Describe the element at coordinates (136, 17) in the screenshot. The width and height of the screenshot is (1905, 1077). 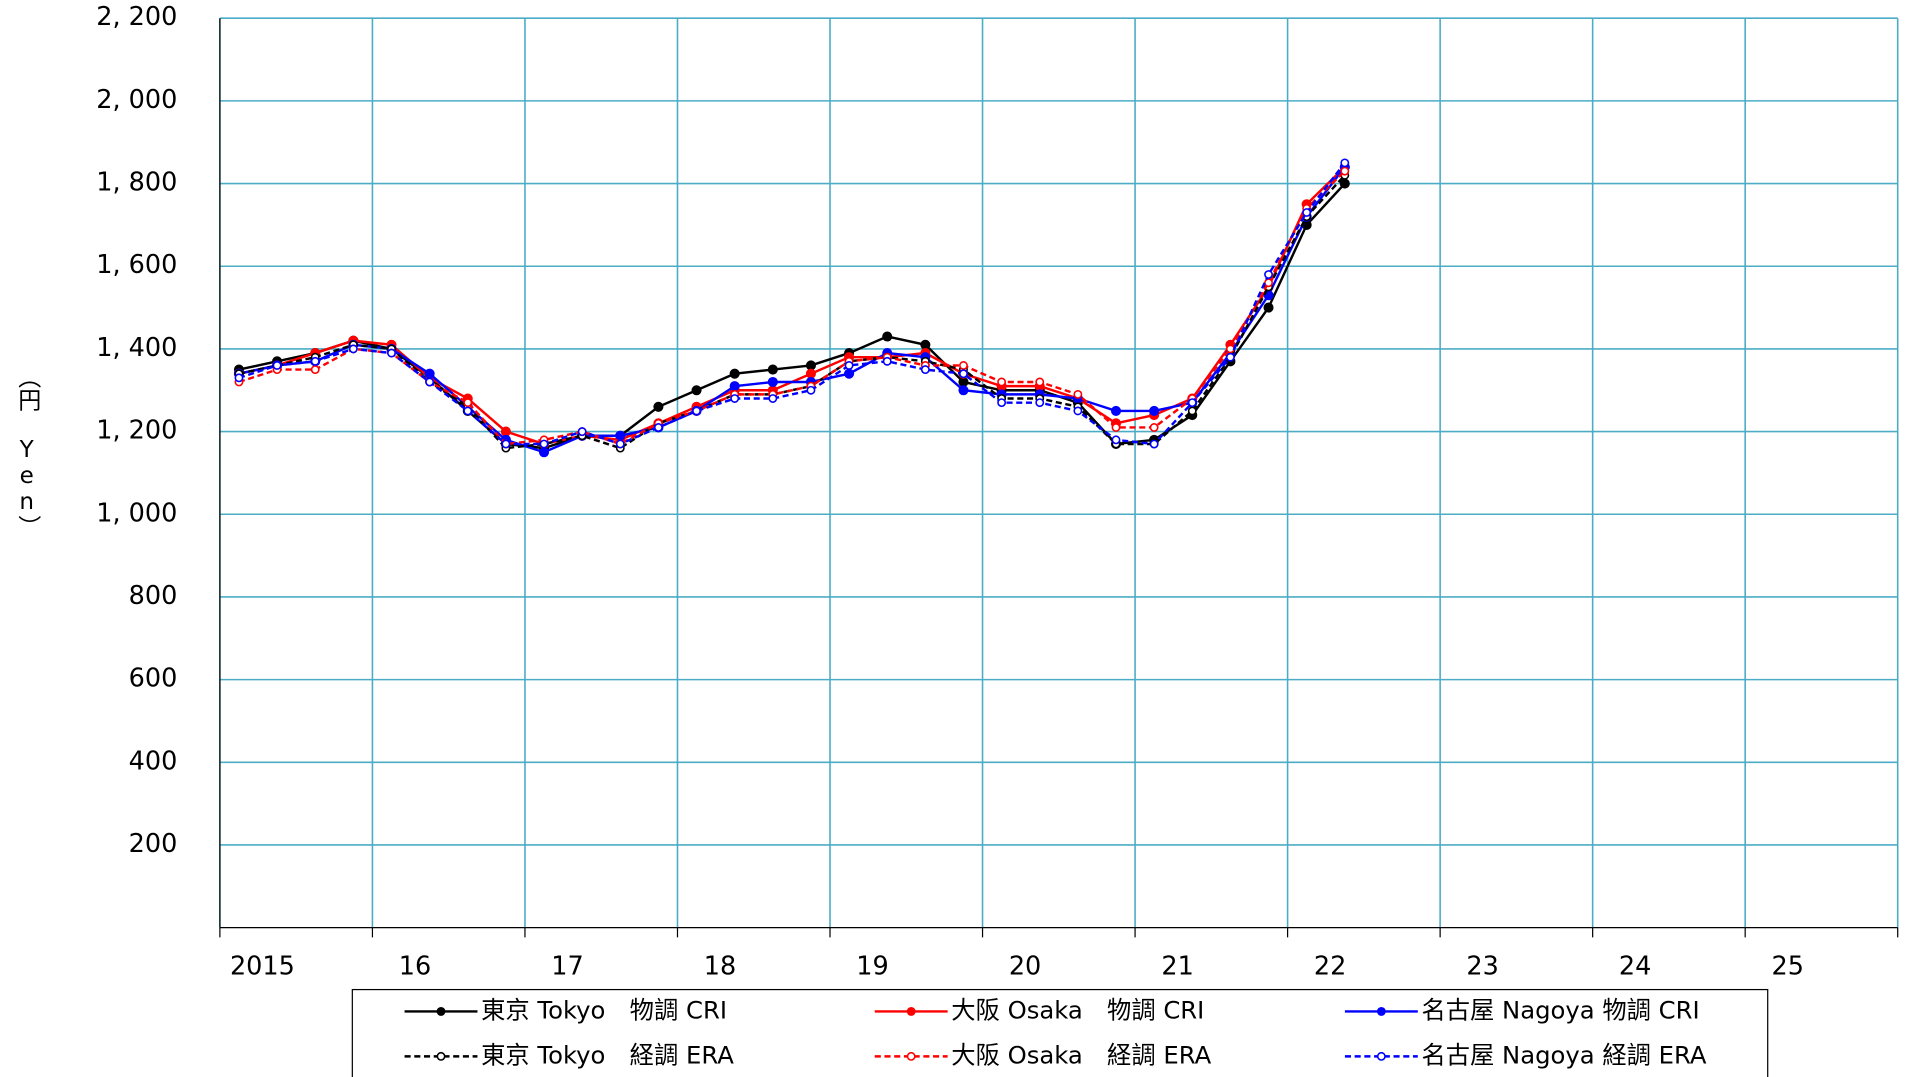
I see `y-tick-label: 2, 200` at that location.